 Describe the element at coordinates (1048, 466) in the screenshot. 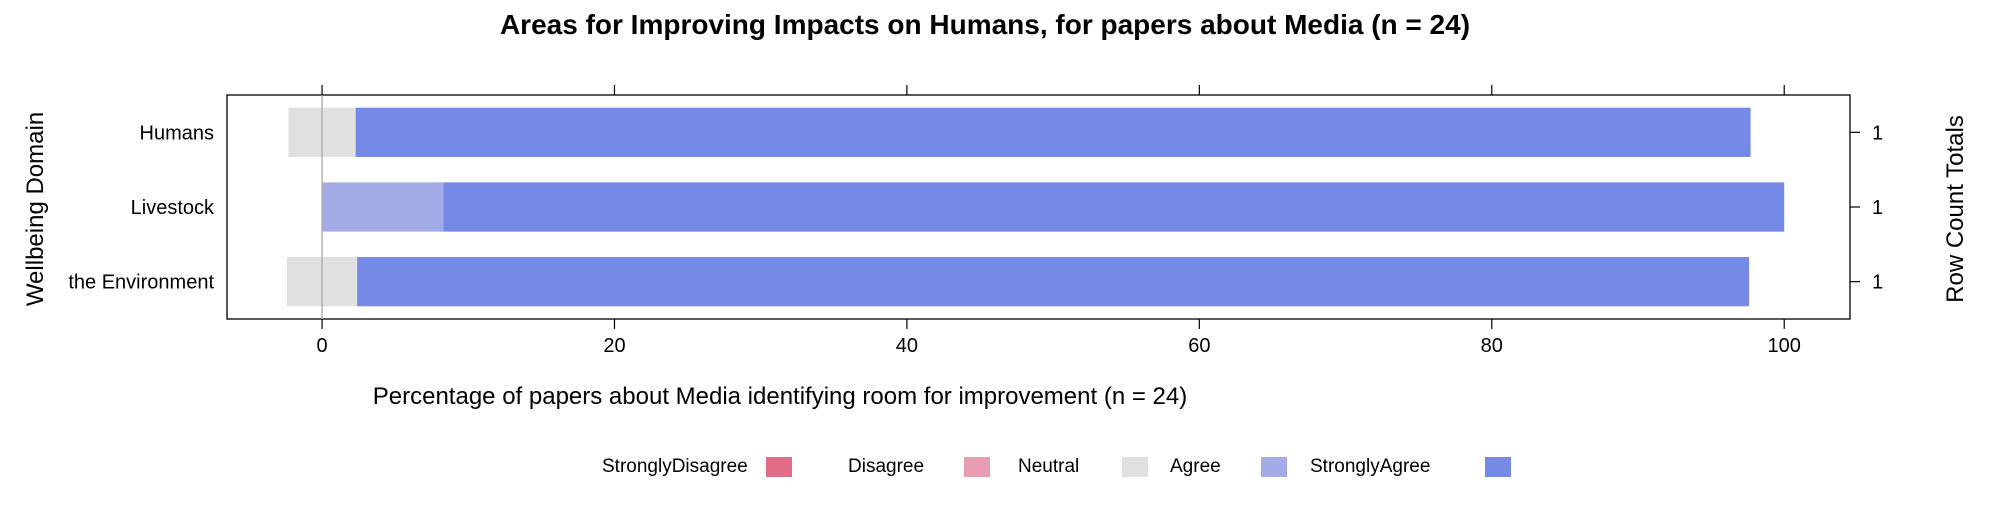

I see `legend-label: Neutral` at that location.